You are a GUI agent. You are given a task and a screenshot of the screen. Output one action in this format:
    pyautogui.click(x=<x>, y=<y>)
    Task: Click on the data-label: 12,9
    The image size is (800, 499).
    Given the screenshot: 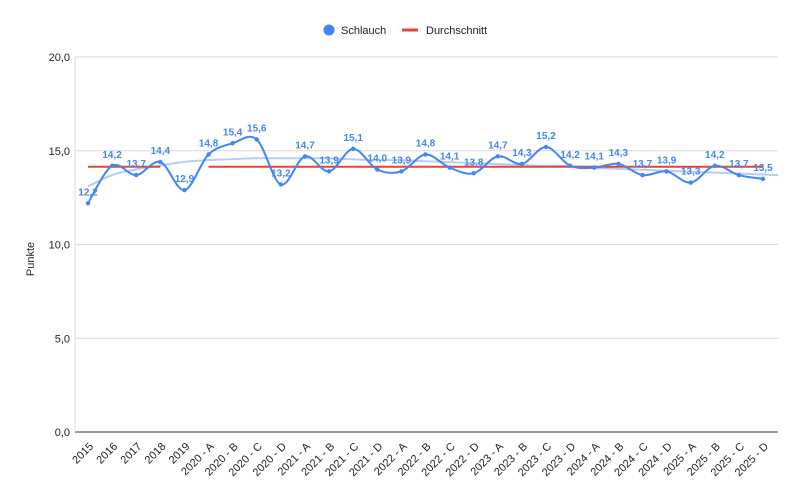 What is the action you would take?
    pyautogui.click(x=185, y=179)
    